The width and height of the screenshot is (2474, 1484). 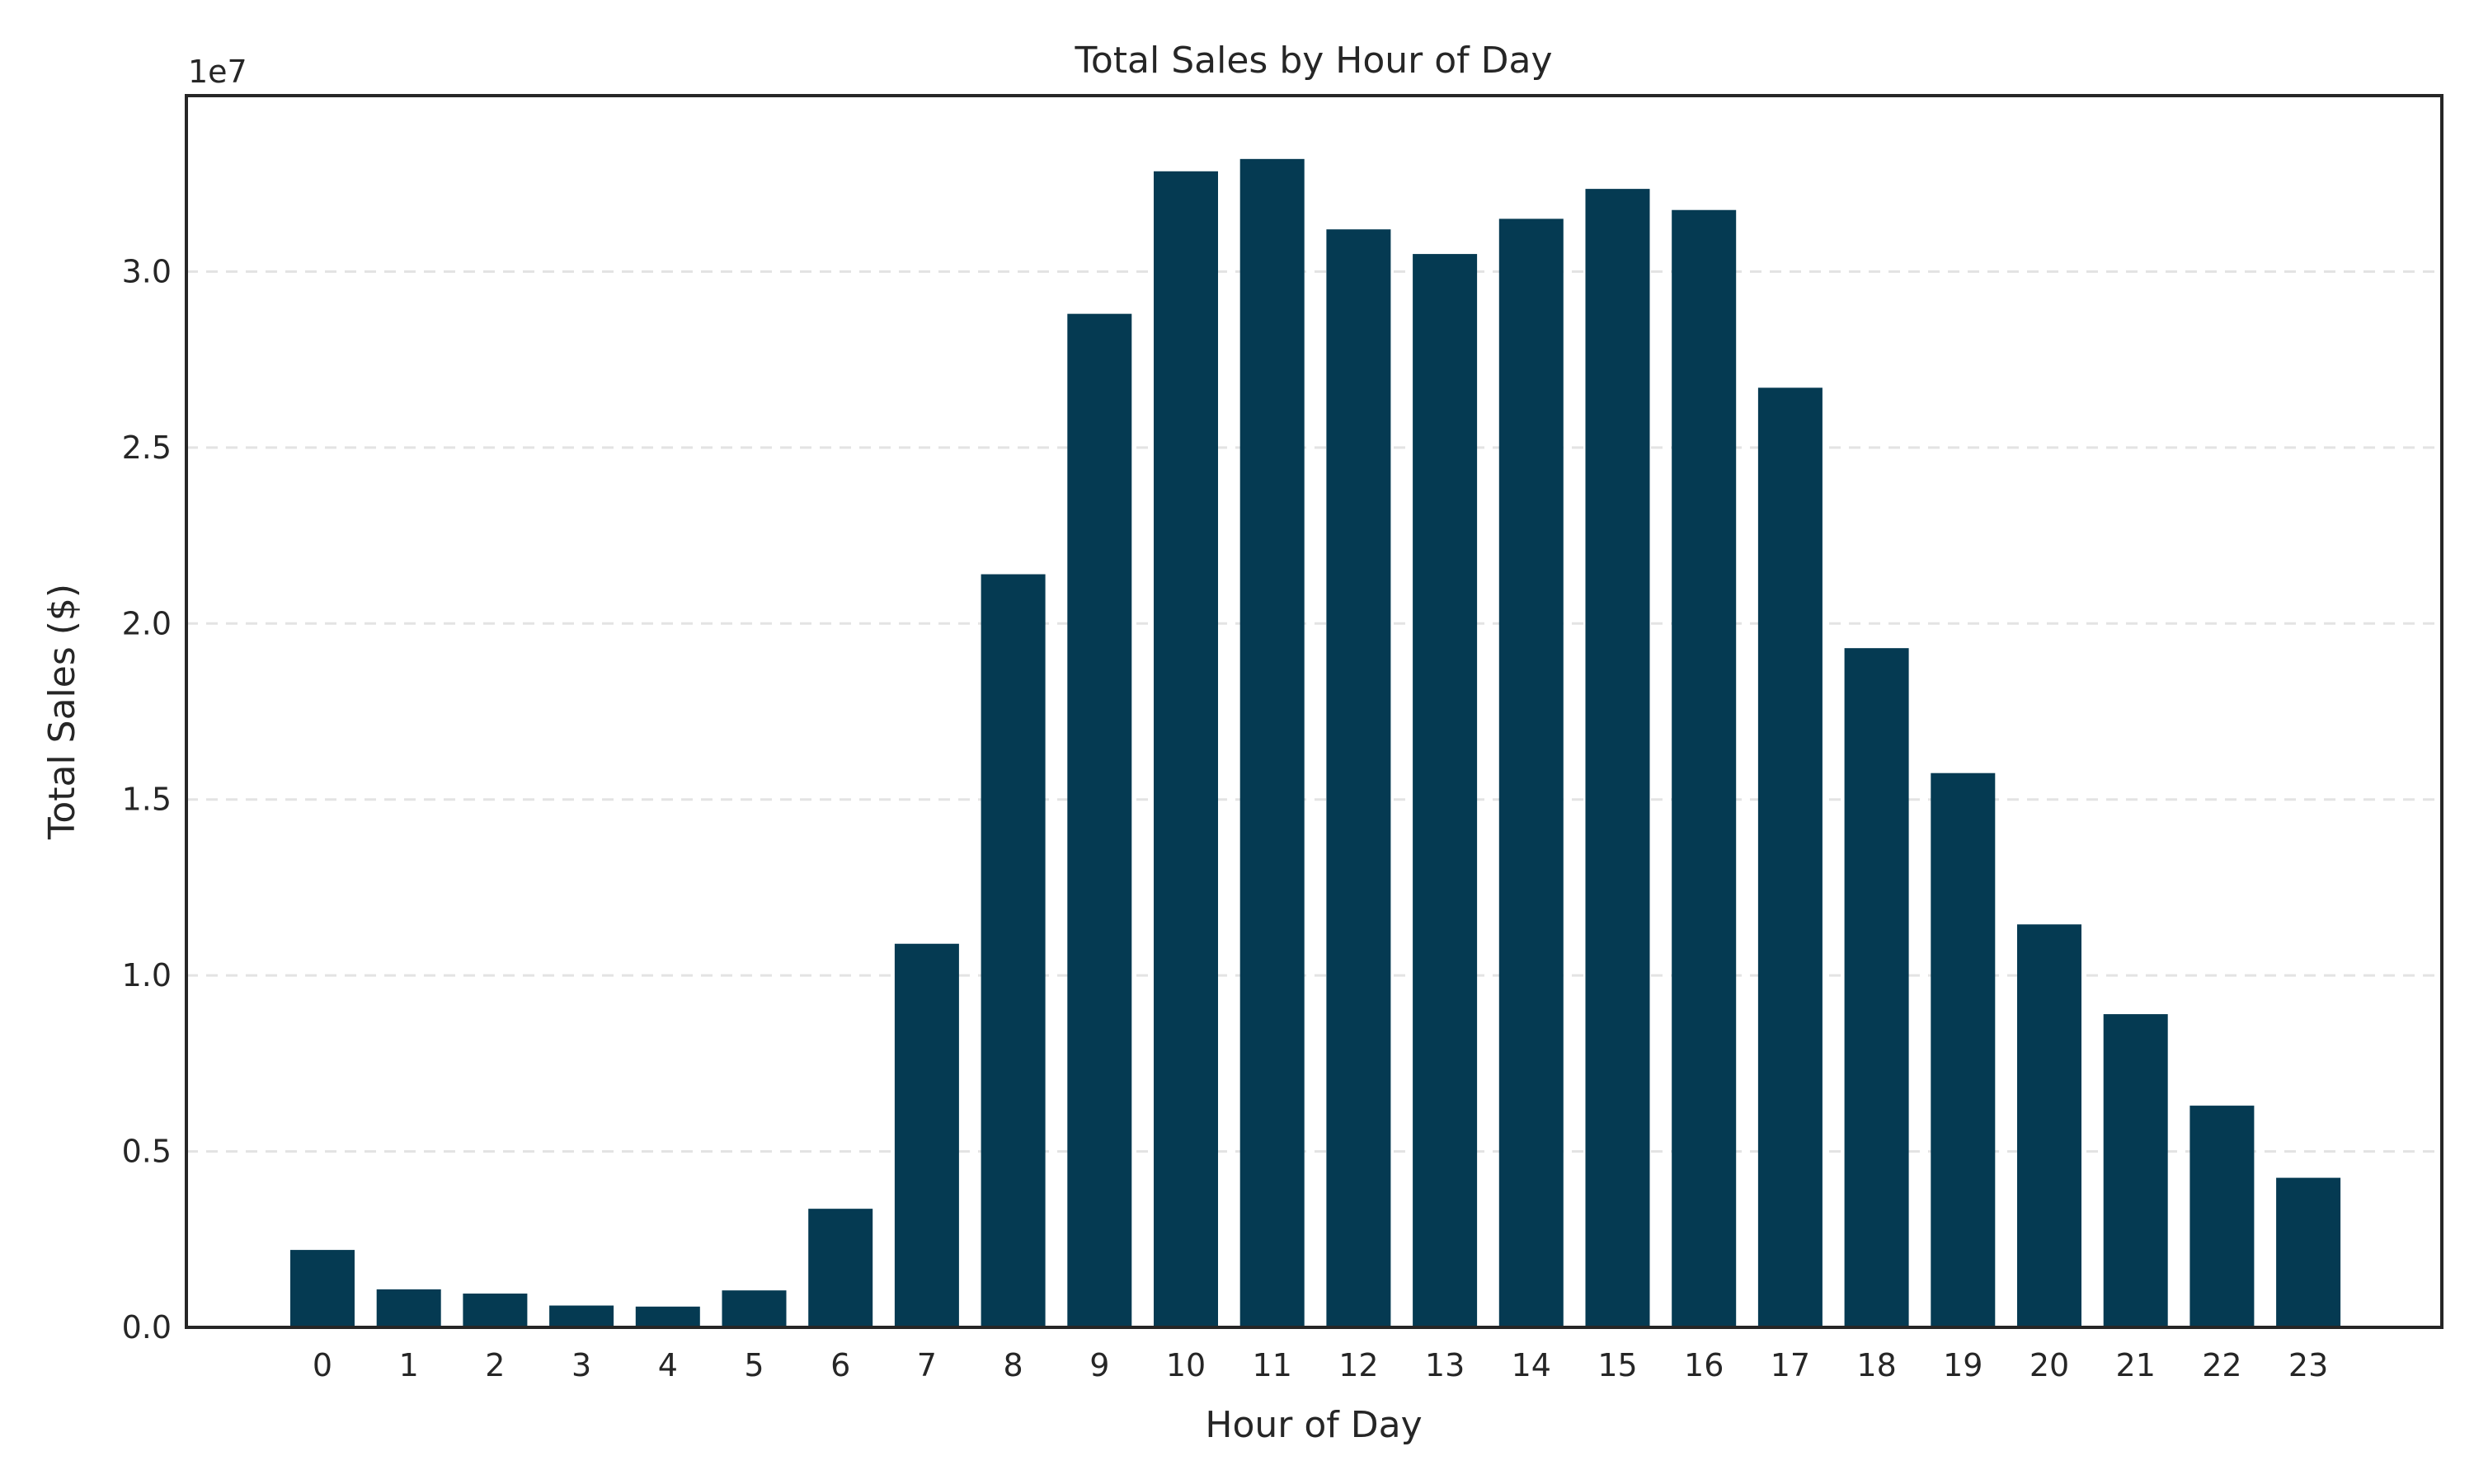 I want to click on y-axis-title: Total Sales ($), so click(x=62, y=712).